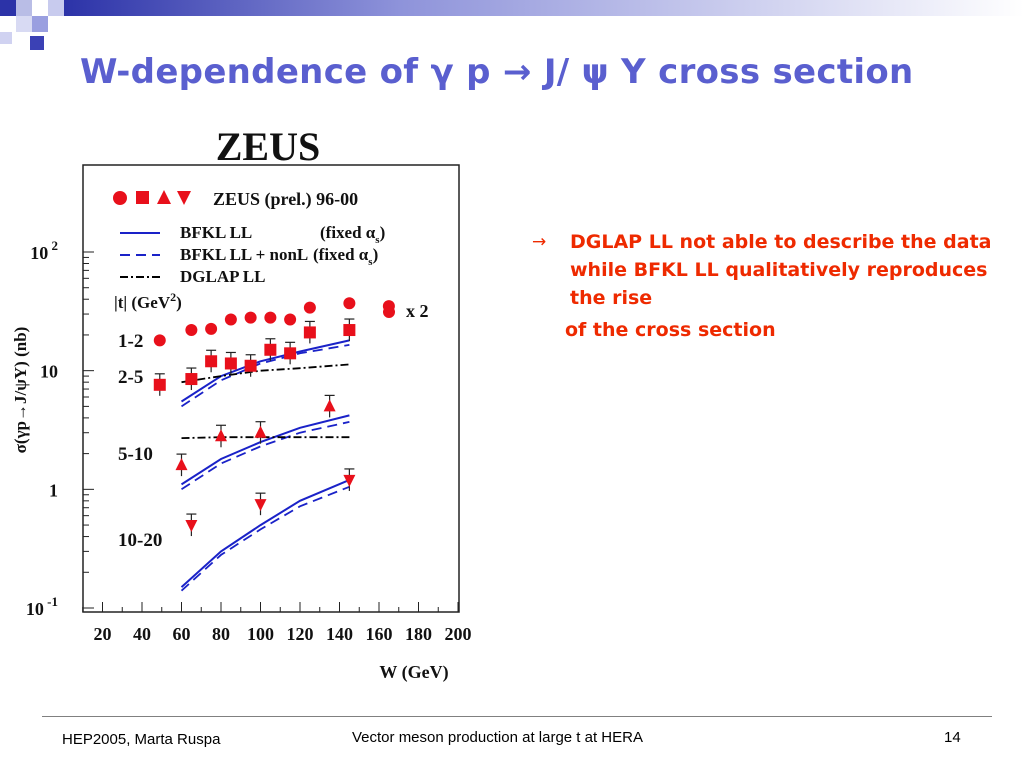 Image resolution: width=1024 pixels, height=768 pixels. I want to click on footer-author: HEP2005, Marta Ruspa, so click(141, 739).